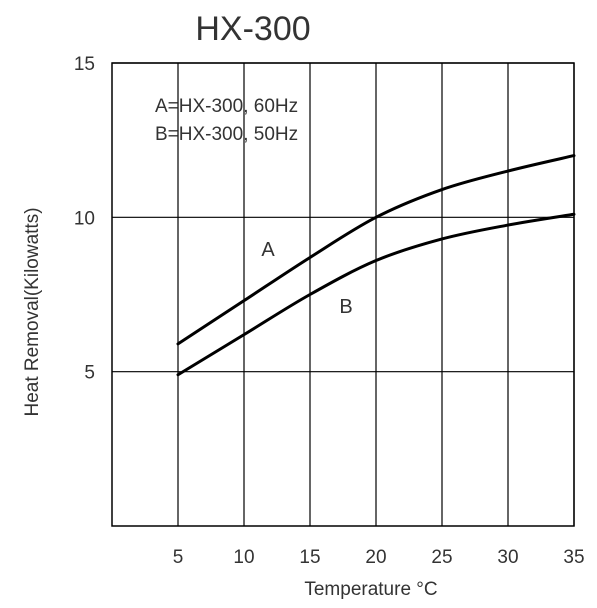 The image size is (597, 608). Describe the element at coordinates (84, 218) in the screenshot. I see `y-tick-label: 10` at that location.